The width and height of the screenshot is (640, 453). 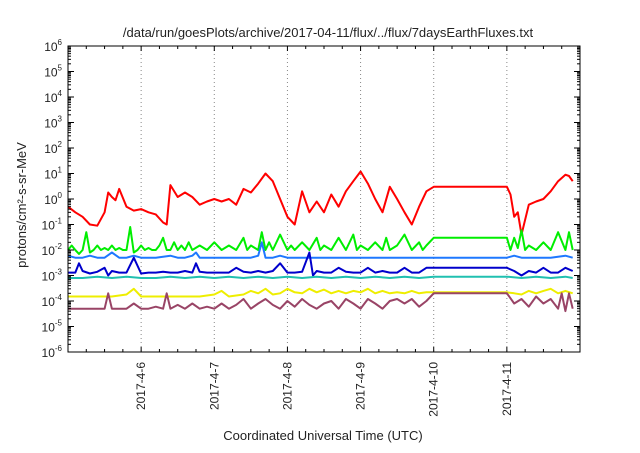 I want to click on y-tick-label: 10⁻⁵, so click(x=52, y=327).